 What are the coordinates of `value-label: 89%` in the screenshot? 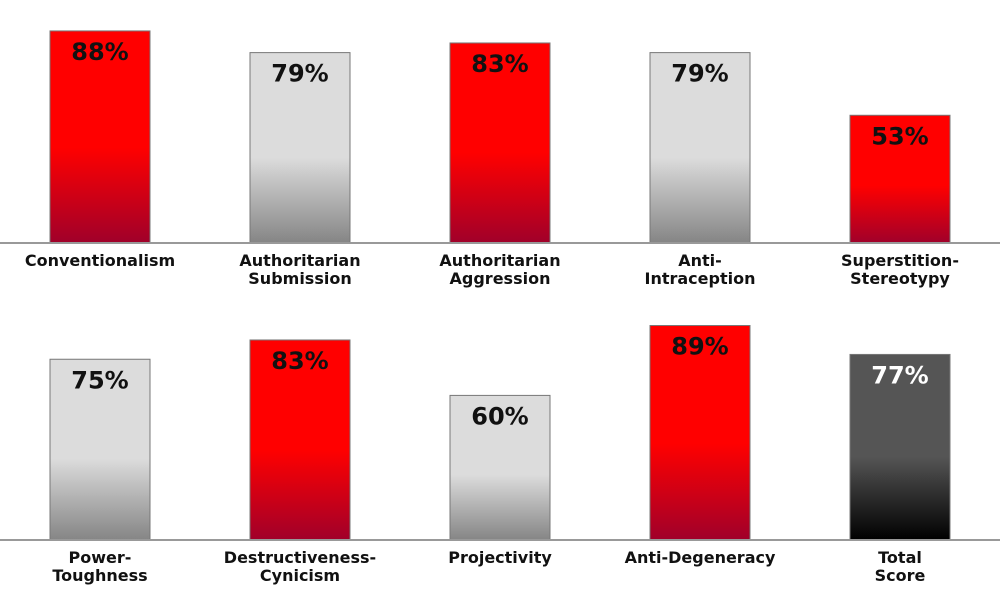 It's located at (699, 347).